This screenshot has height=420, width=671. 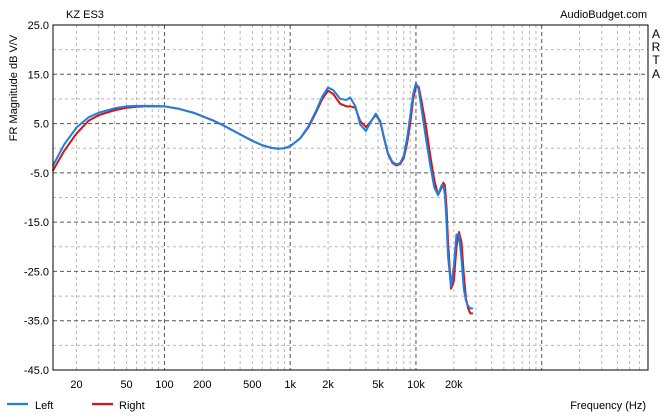 What do you see at coordinates (328, 385) in the screenshot?
I see `x-tick-label: 2k` at bounding box center [328, 385].